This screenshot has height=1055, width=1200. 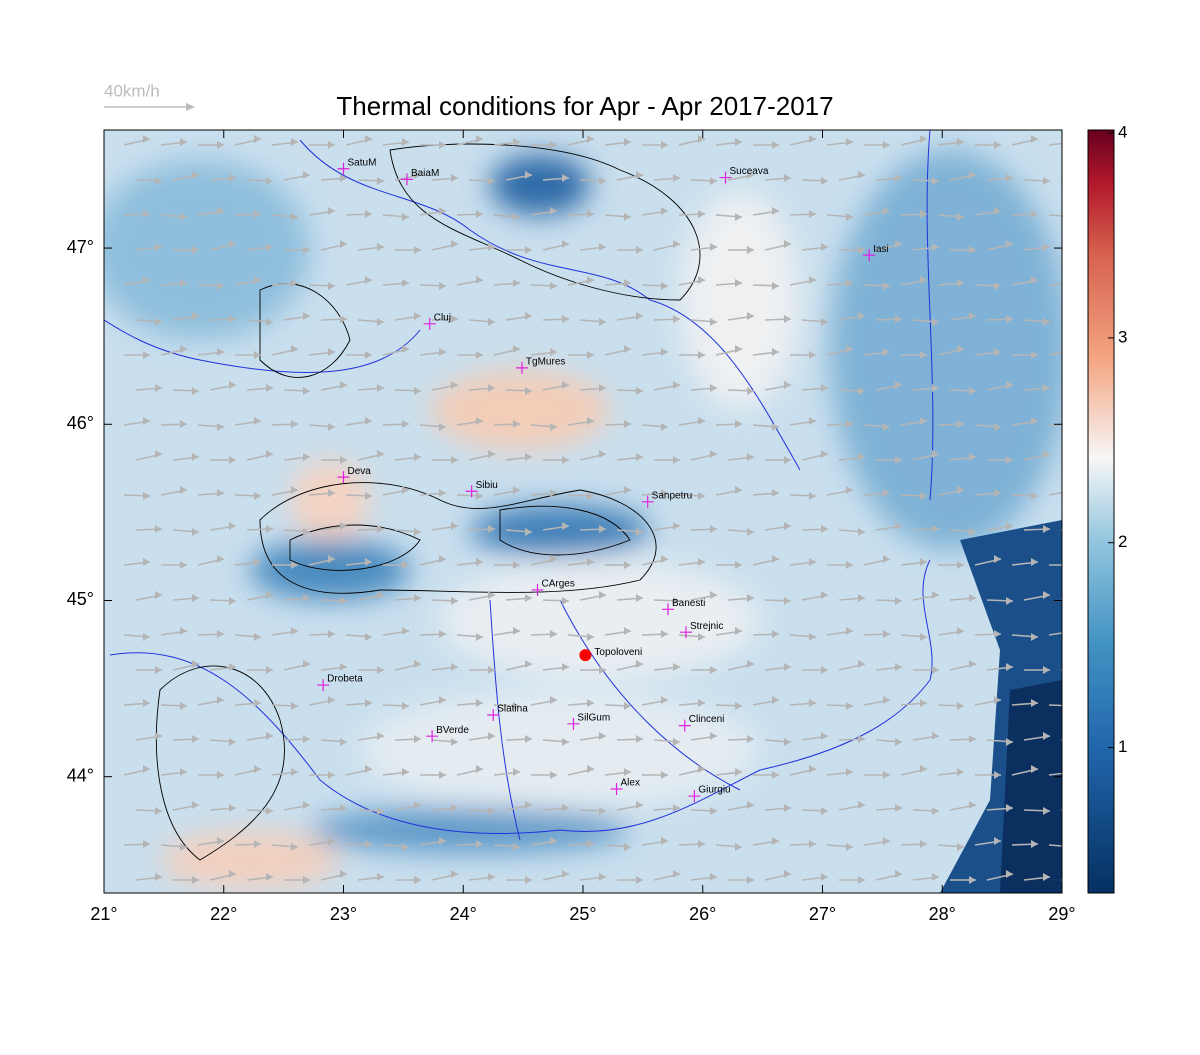 I want to click on wind-legend-arrowhead, so click(x=190, y=107).